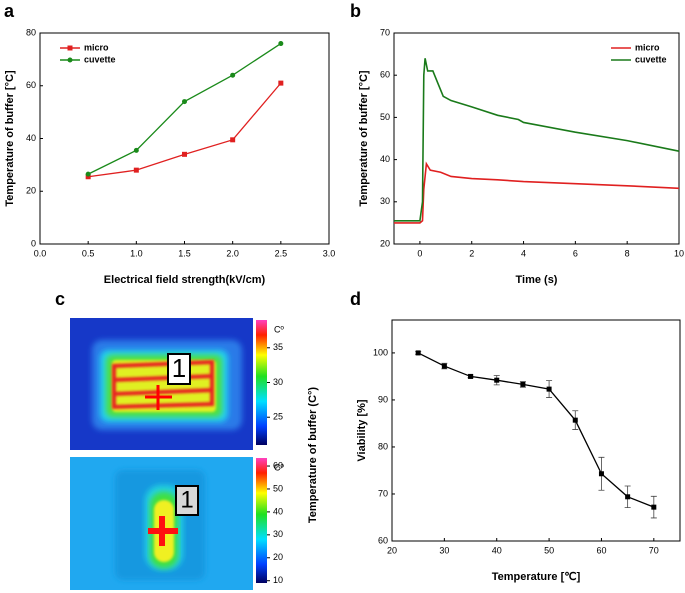 The height and width of the screenshot is (593, 685). I want to click on x-tick-label: 3.0, so click(329, 253).